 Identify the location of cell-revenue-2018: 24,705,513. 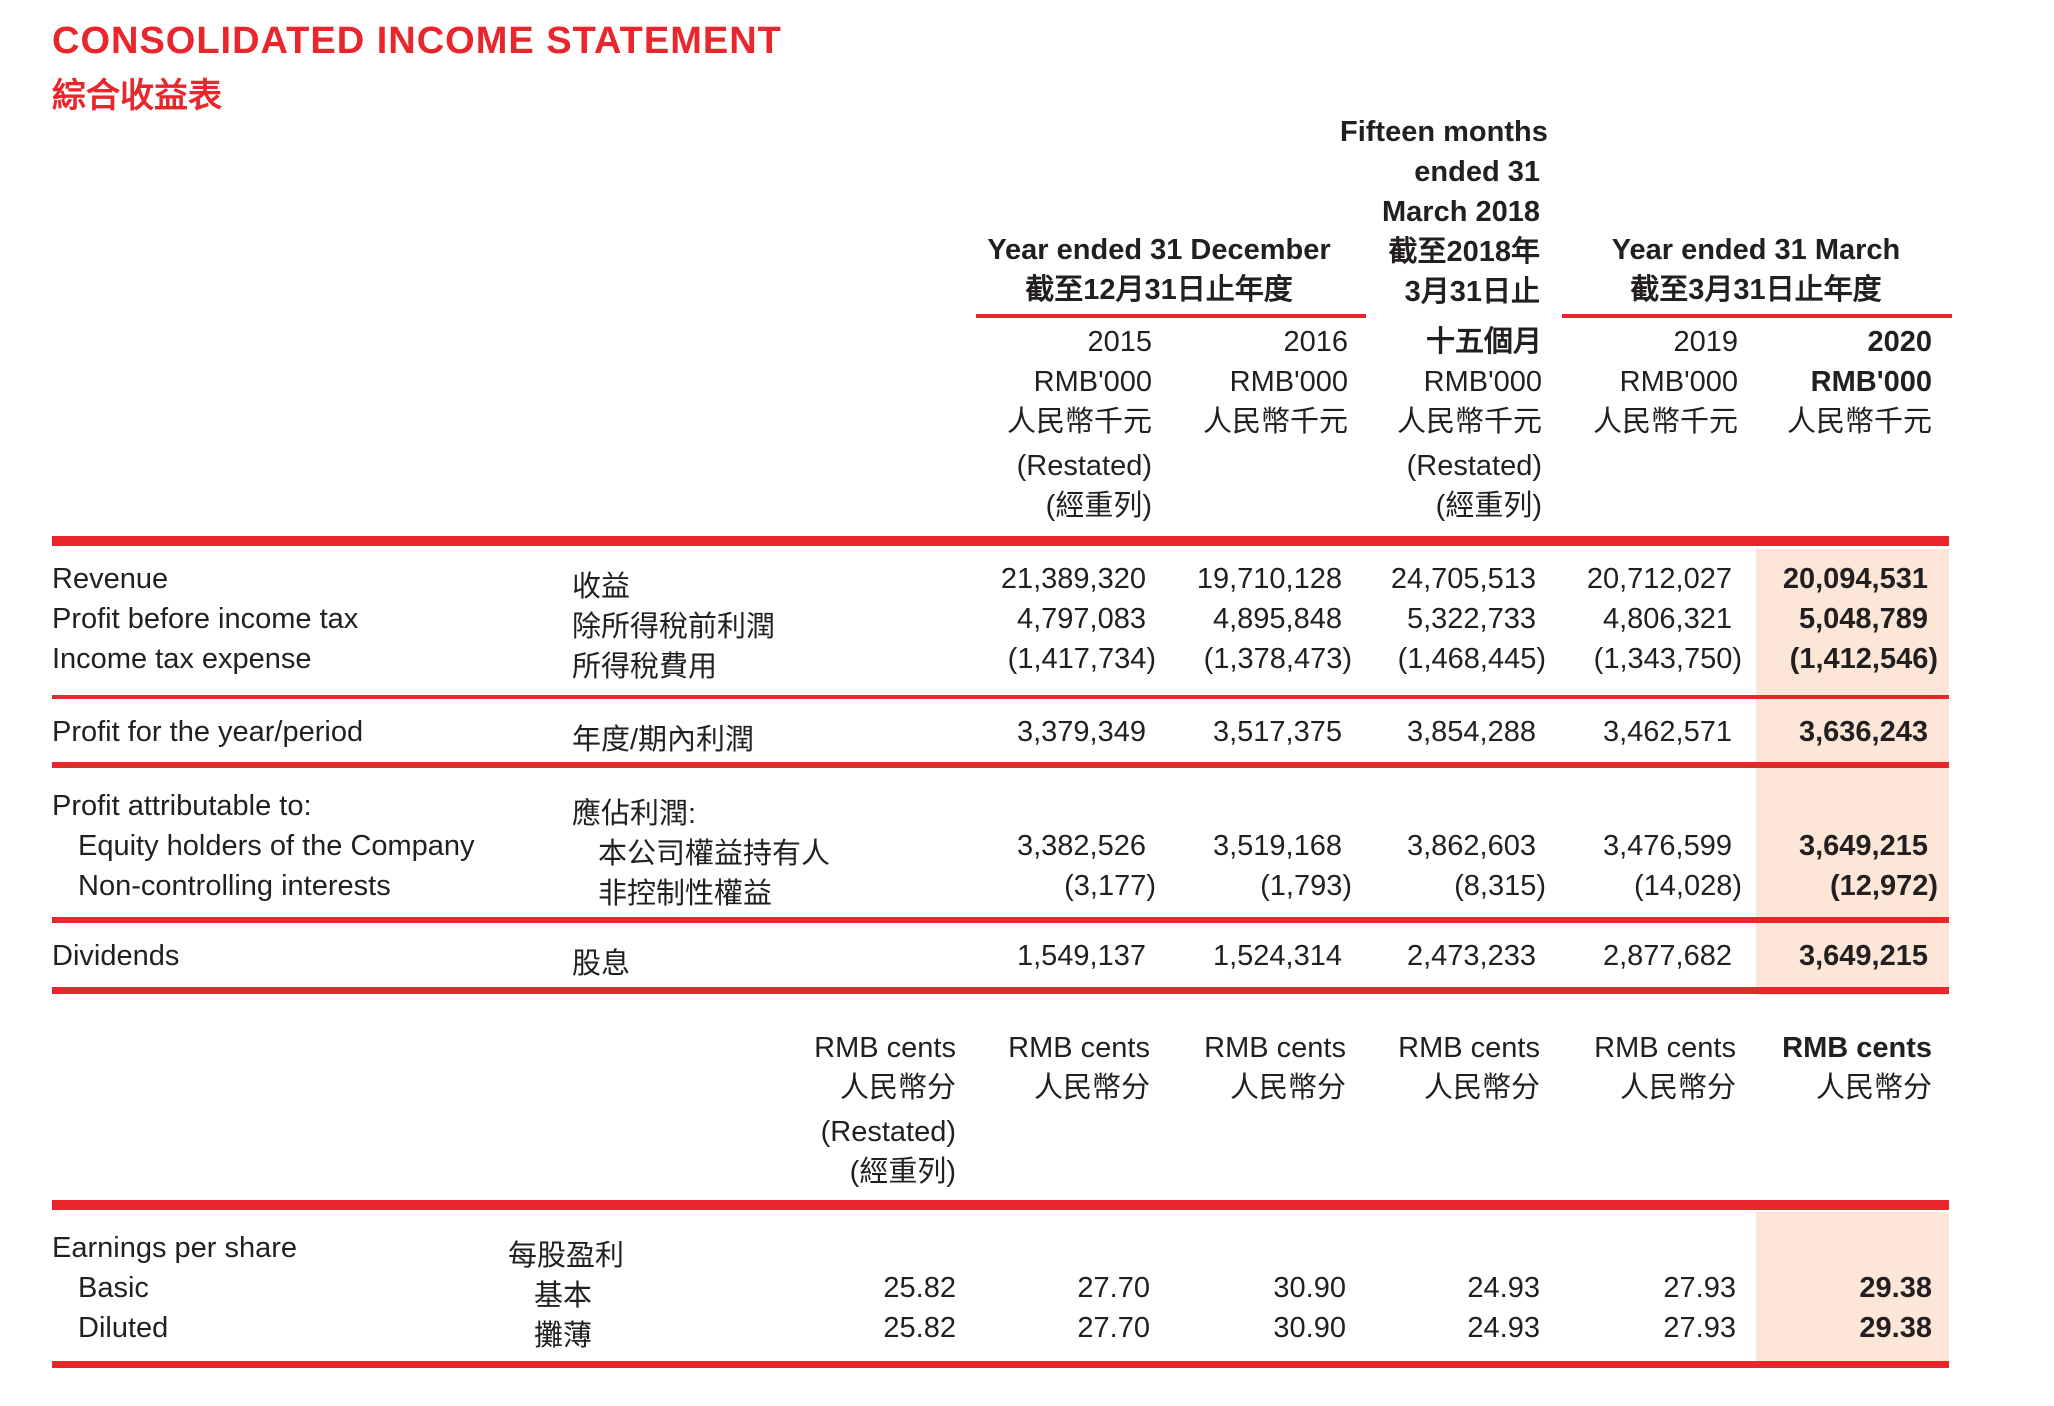
(1463, 579).